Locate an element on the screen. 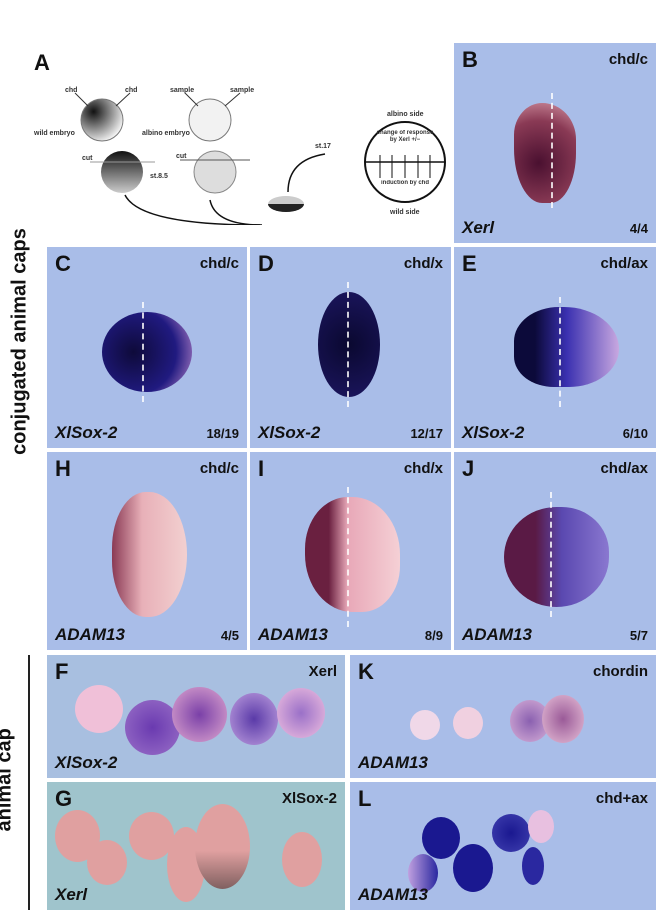 The height and width of the screenshot is (915, 656). panel-label: C is located at coordinates (63, 263).